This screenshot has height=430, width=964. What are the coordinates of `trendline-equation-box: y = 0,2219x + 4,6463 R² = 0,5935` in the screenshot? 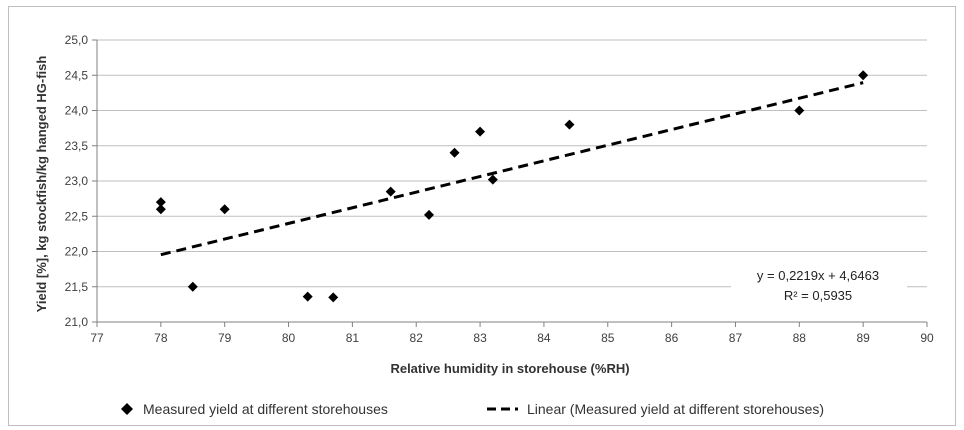 It's located at (819, 286).